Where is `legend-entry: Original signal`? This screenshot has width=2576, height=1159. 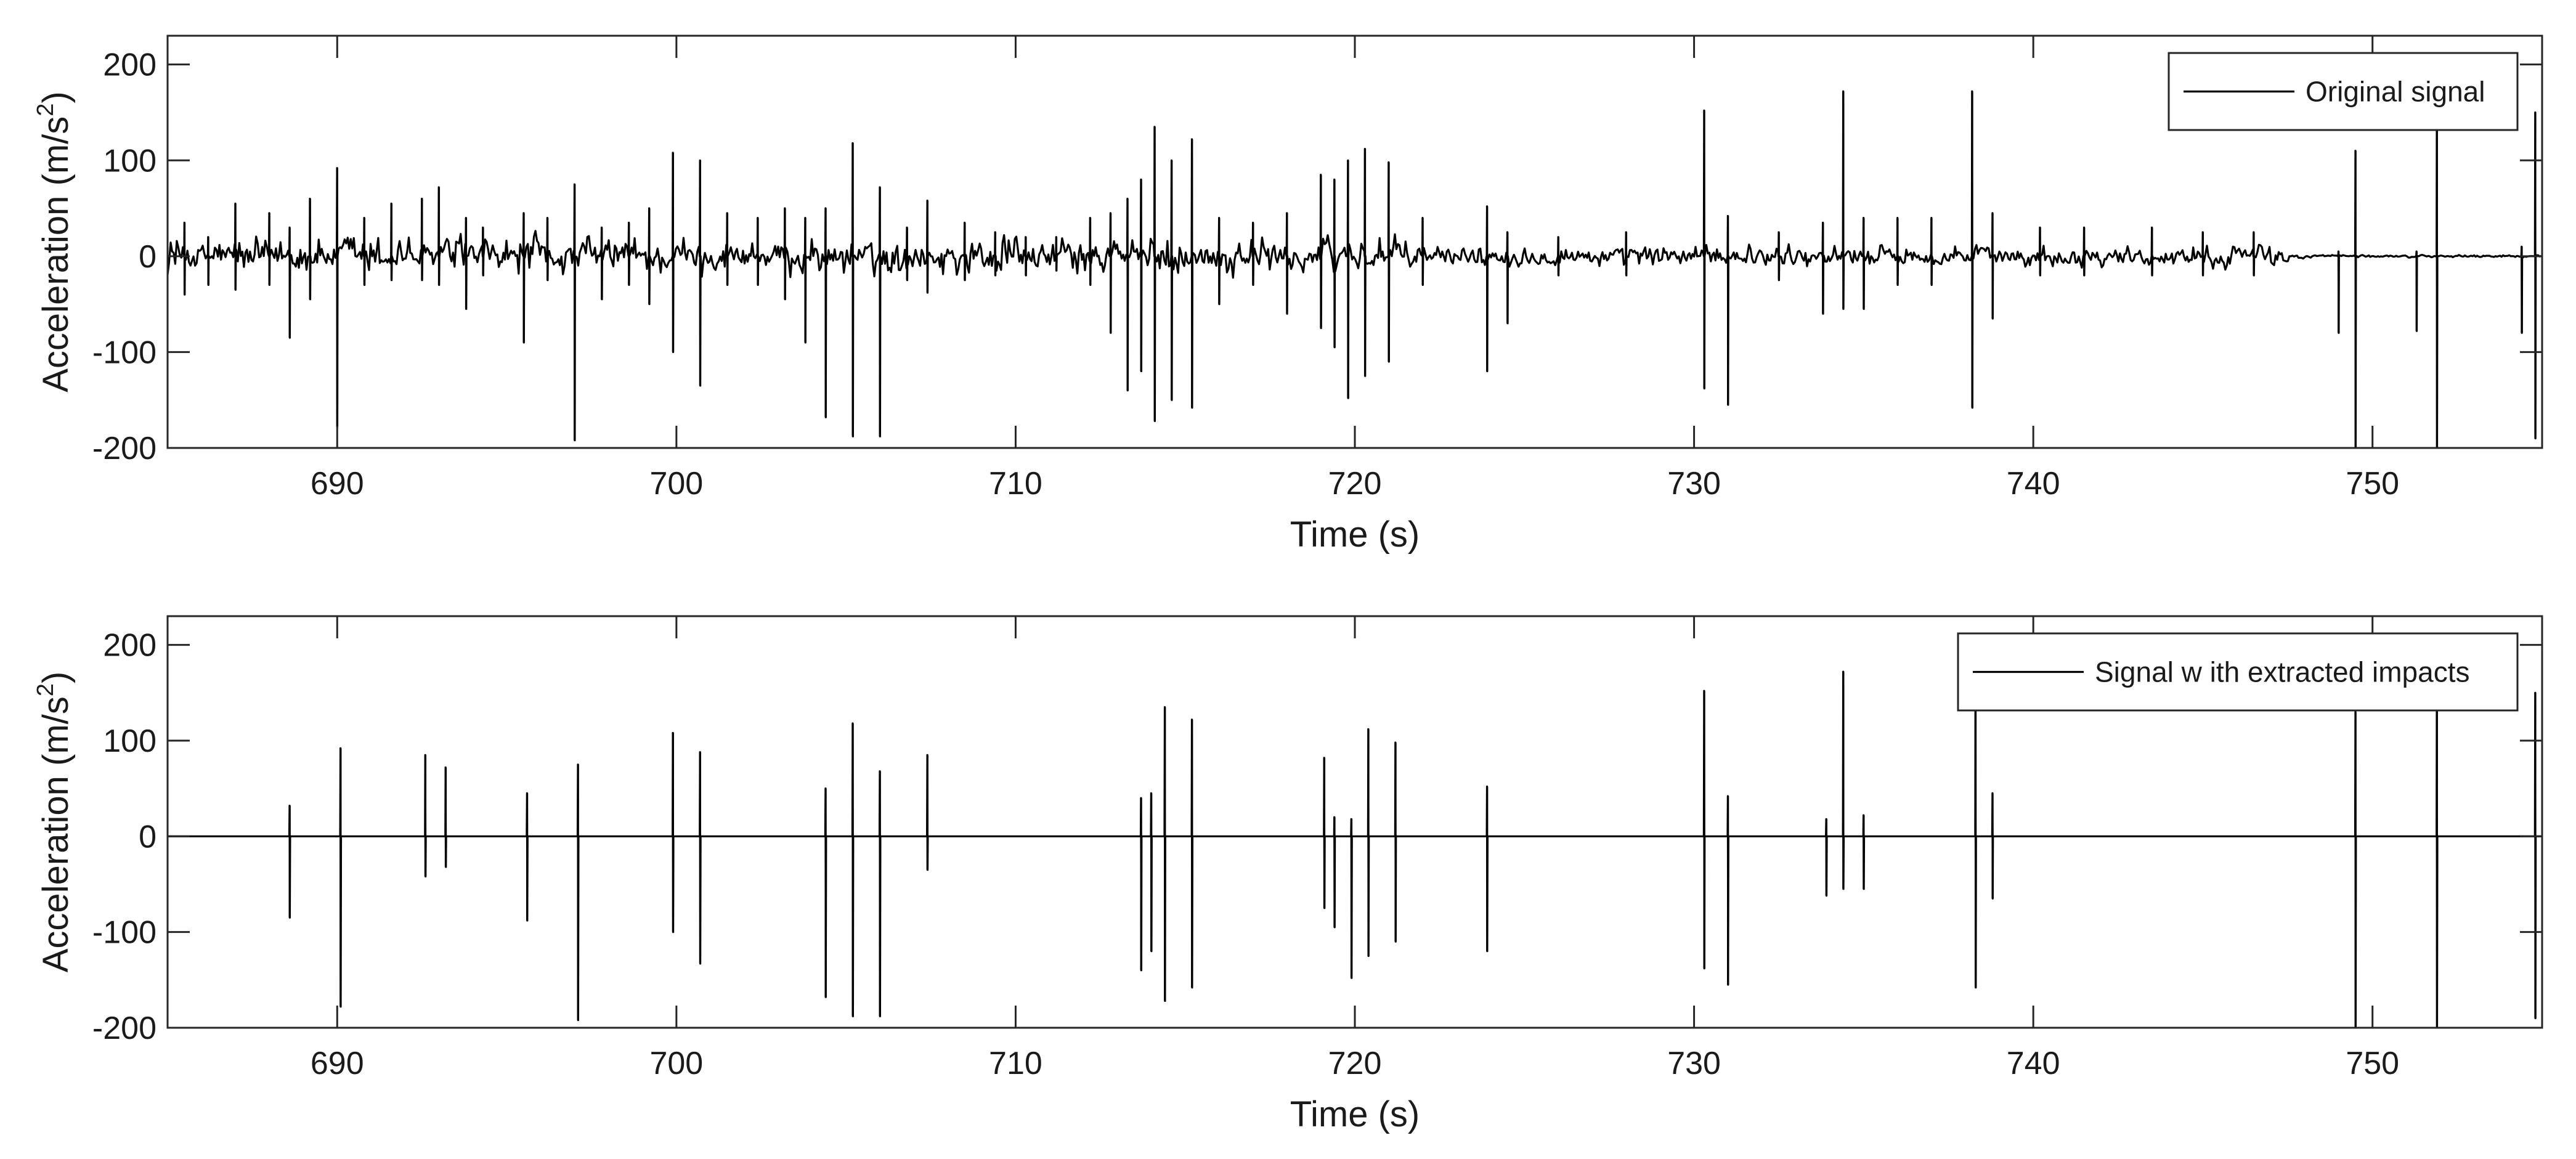
legend-entry: Original signal is located at coordinates (2395, 92).